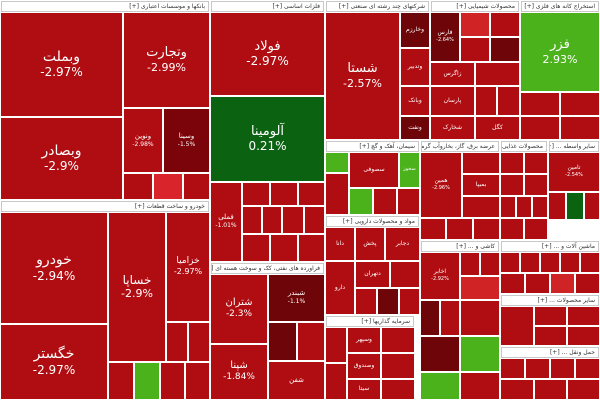 Image resolution: width=600 pixels, height=400 pixels. Describe the element at coordinates (374, 170) in the screenshot. I see `tile-sarmaye: سصوفی` at that location.